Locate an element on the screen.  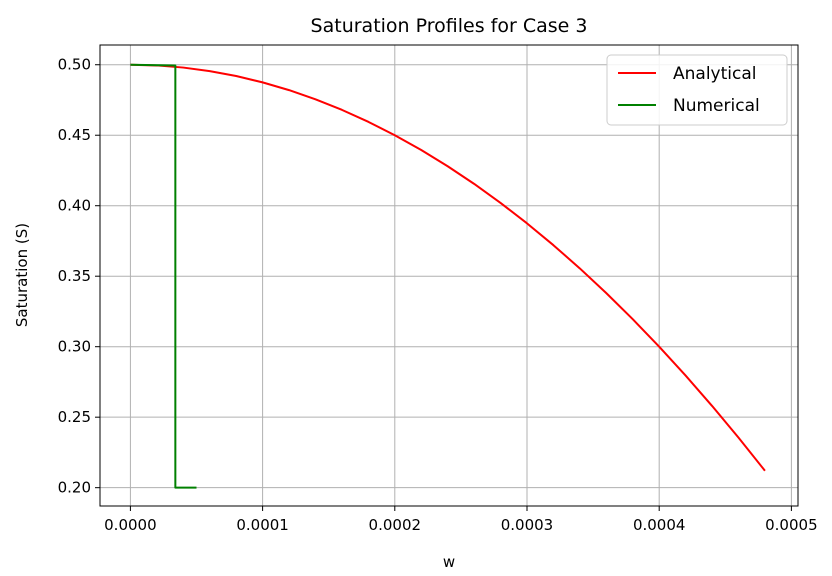
legend-label-numerical: Numerical is located at coordinates (716, 106).